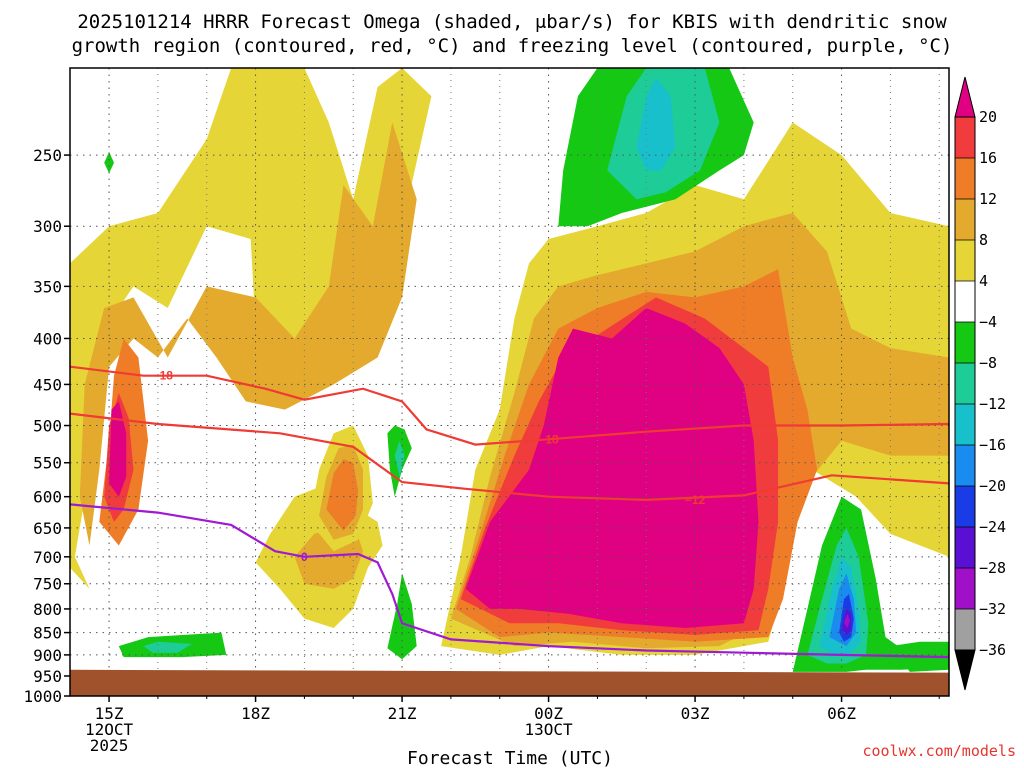  I want to click on omega-field-small-rise, so click(341, 488).